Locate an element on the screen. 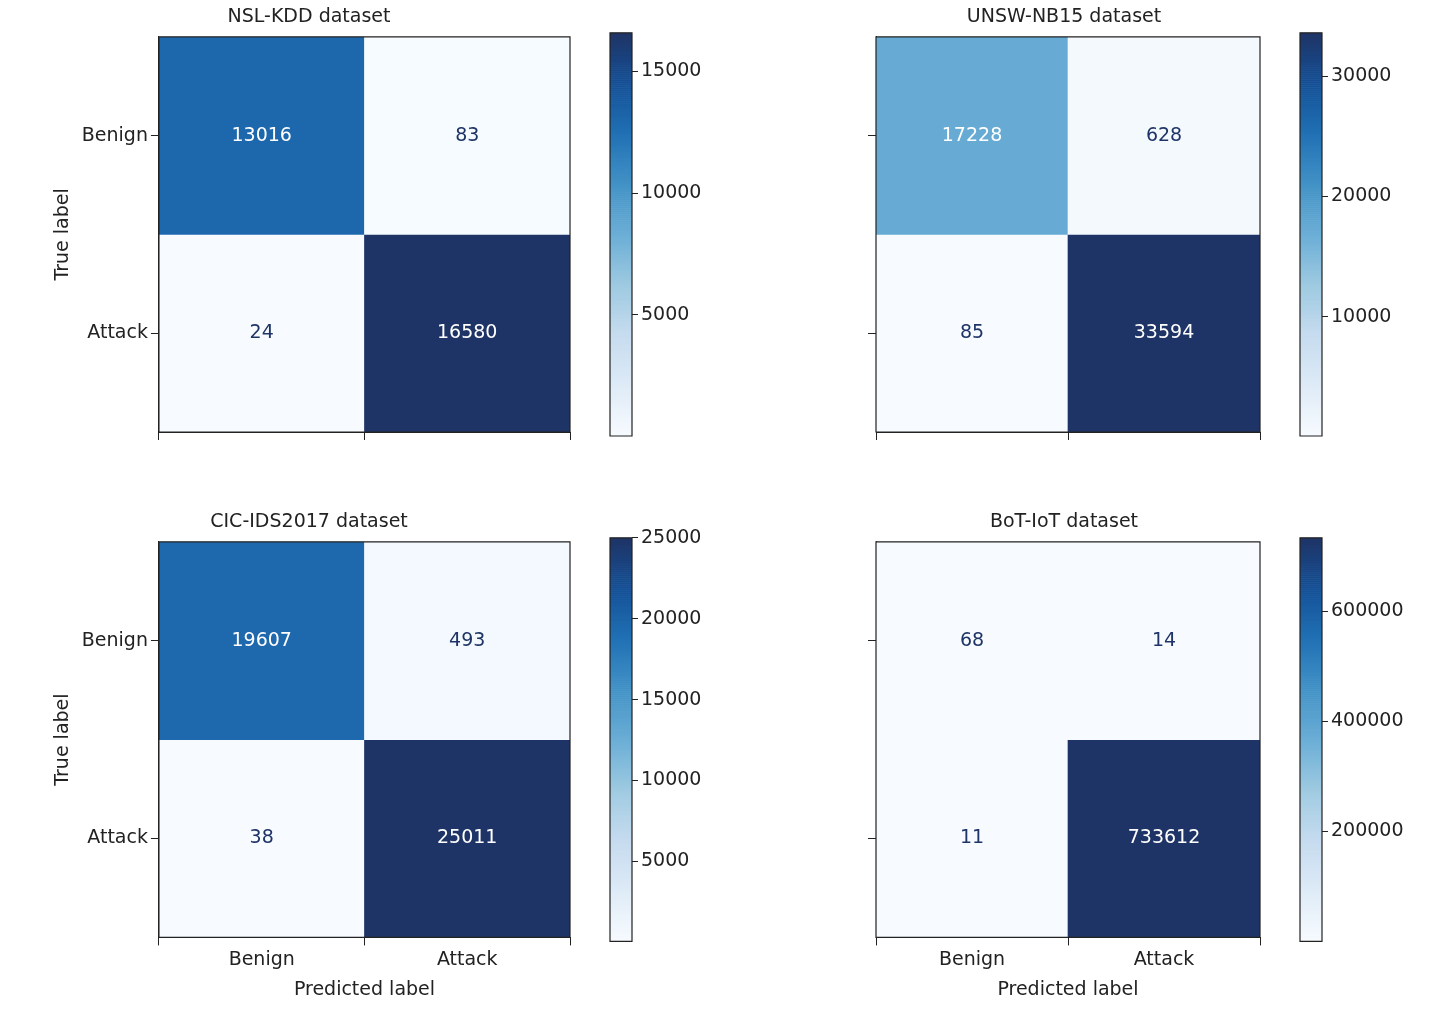 The width and height of the screenshot is (1438, 1021). chart-title: CIC-IDS2017 dataset is located at coordinates (309, 520).